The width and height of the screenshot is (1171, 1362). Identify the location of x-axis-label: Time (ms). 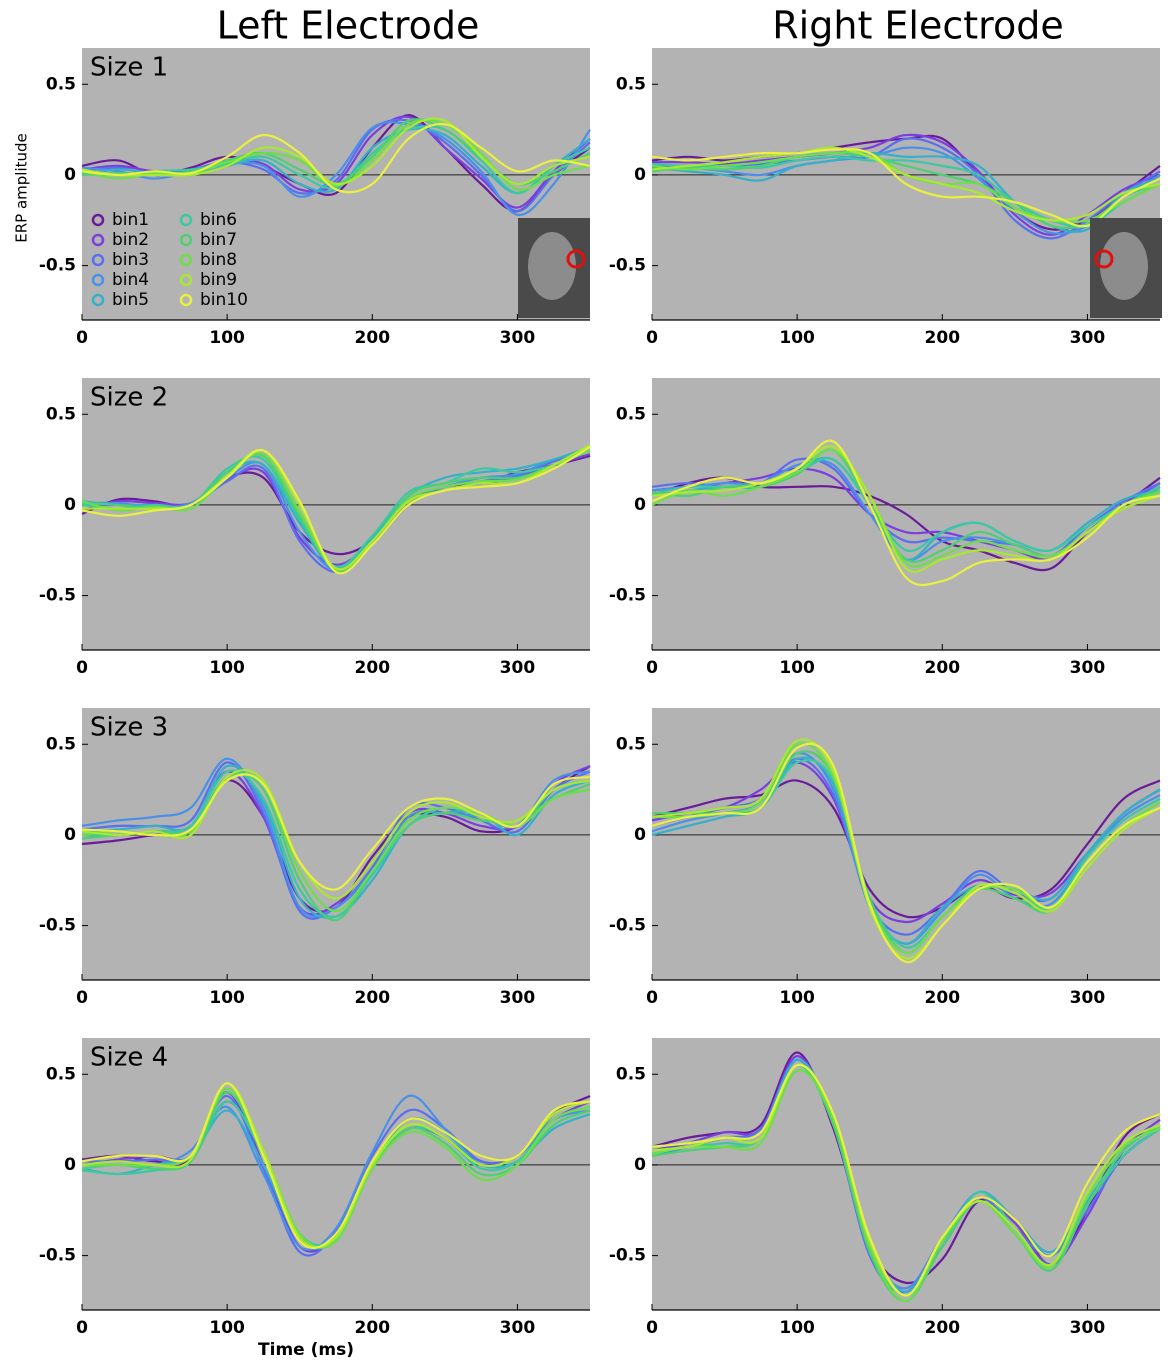
(306, 1350).